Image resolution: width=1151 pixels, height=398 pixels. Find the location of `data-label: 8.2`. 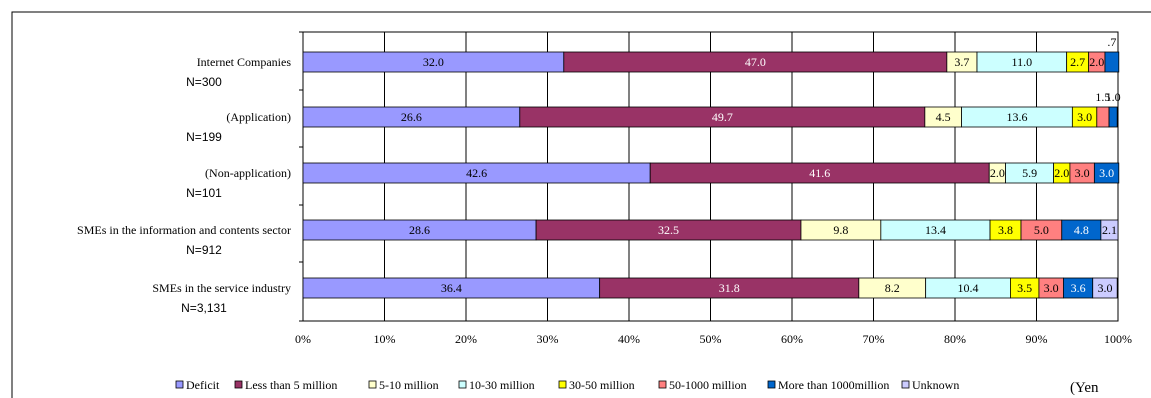

data-label: 8.2 is located at coordinates (892, 288).